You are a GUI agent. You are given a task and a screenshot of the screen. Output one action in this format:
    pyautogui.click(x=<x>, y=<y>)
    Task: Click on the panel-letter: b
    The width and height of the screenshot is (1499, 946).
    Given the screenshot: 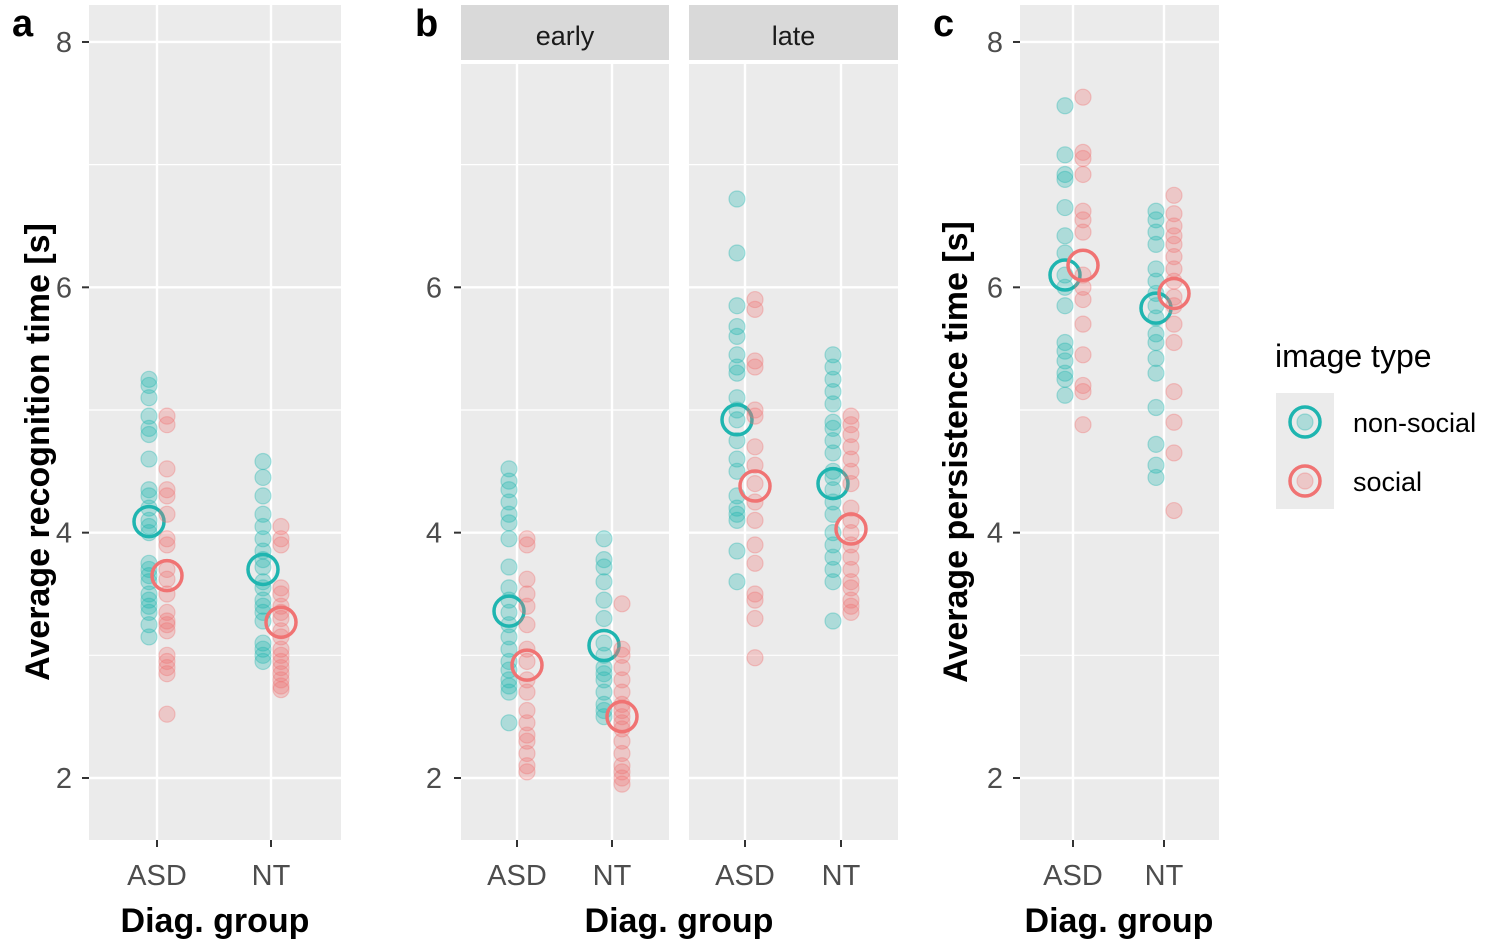 What is the action you would take?
    pyautogui.click(x=426, y=24)
    